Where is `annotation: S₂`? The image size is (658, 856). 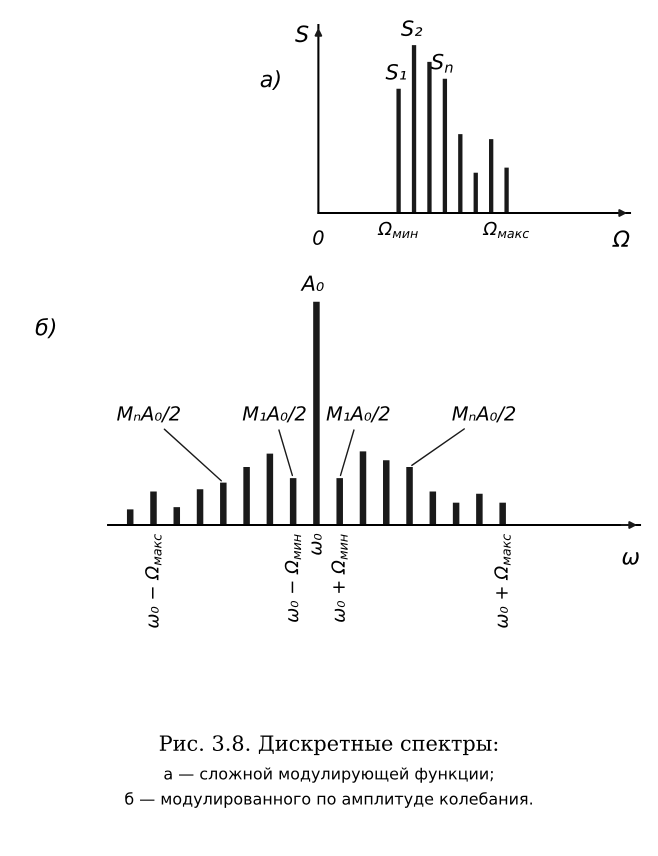
annotation: S₂ is located at coordinates (411, 28).